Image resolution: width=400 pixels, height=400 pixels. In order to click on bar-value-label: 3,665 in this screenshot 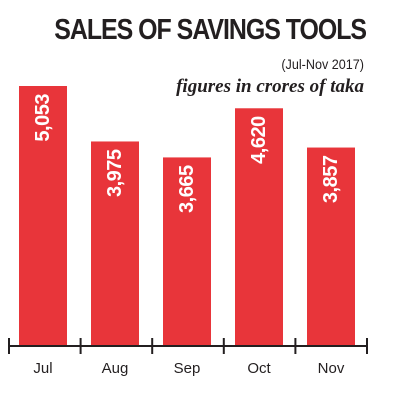, I will do `click(187, 189)`.